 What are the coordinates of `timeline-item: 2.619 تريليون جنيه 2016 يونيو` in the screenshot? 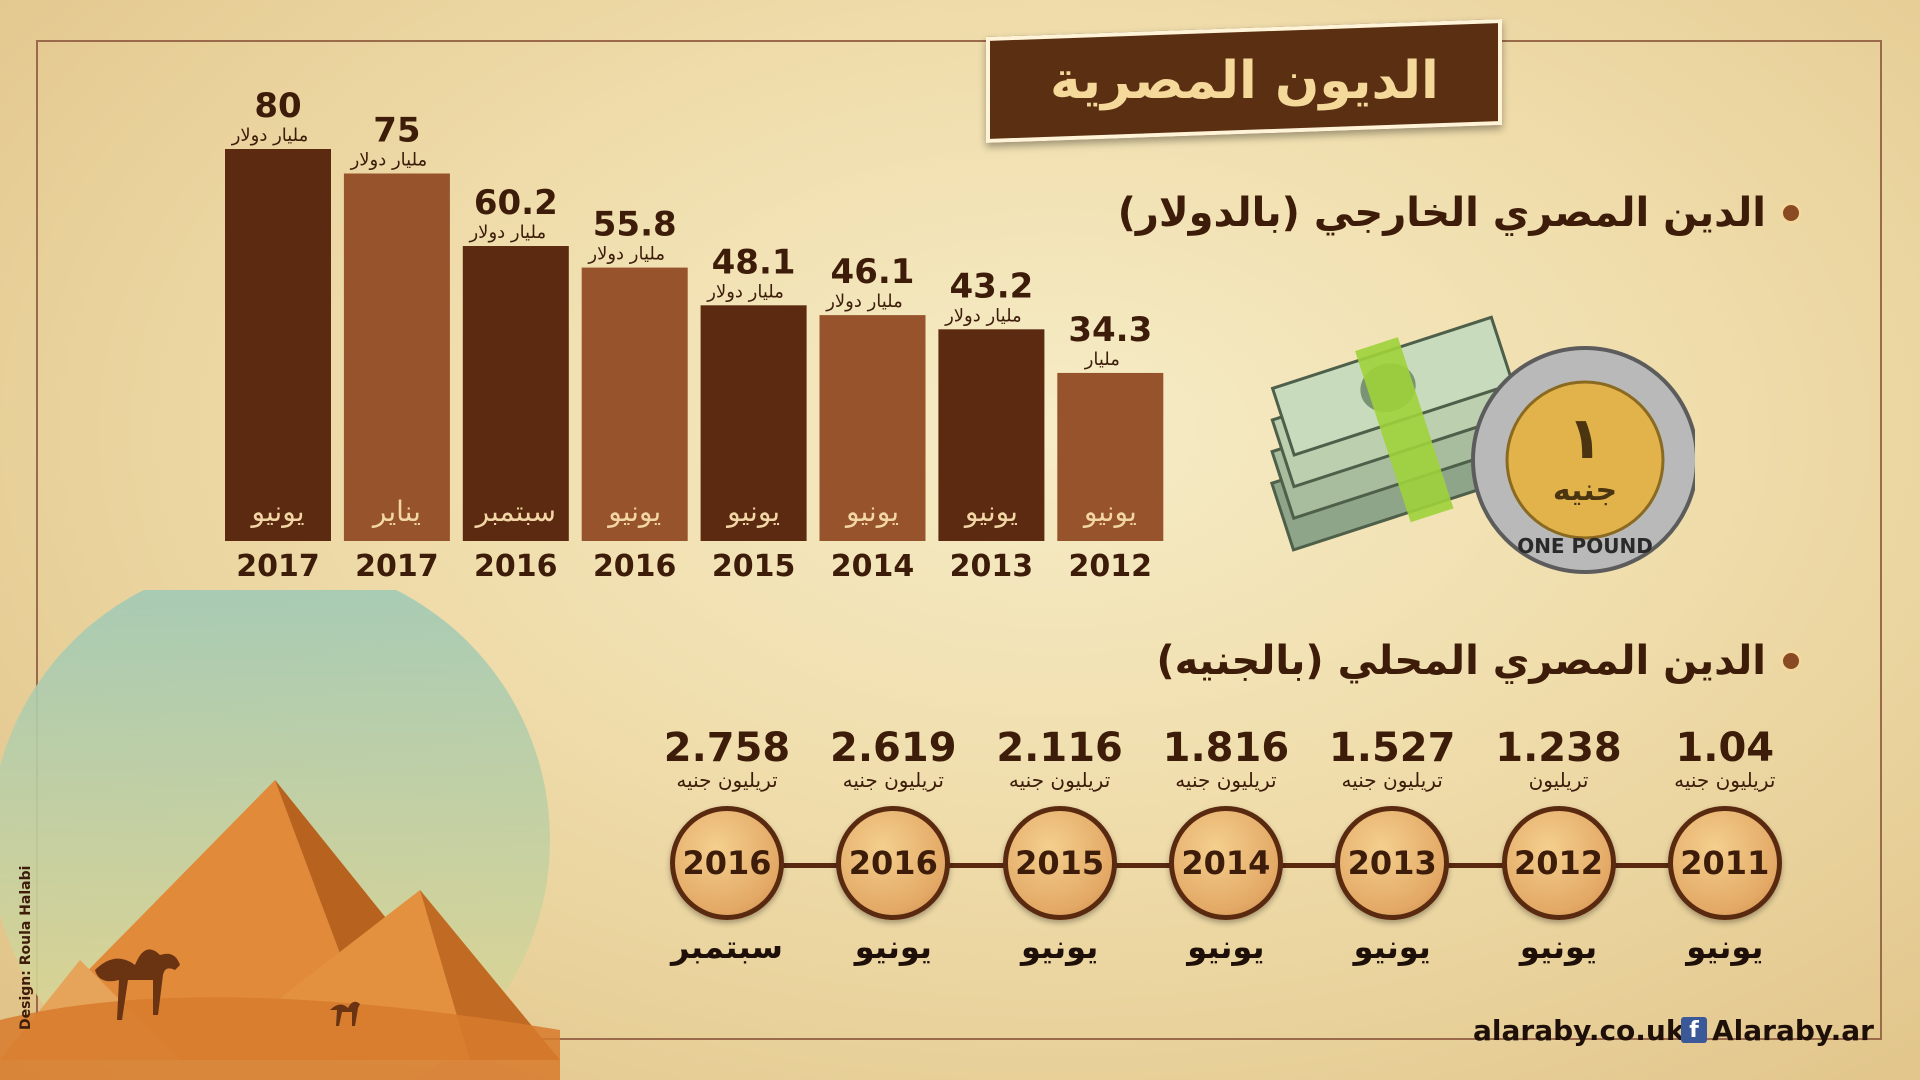 It's located at (893, 847).